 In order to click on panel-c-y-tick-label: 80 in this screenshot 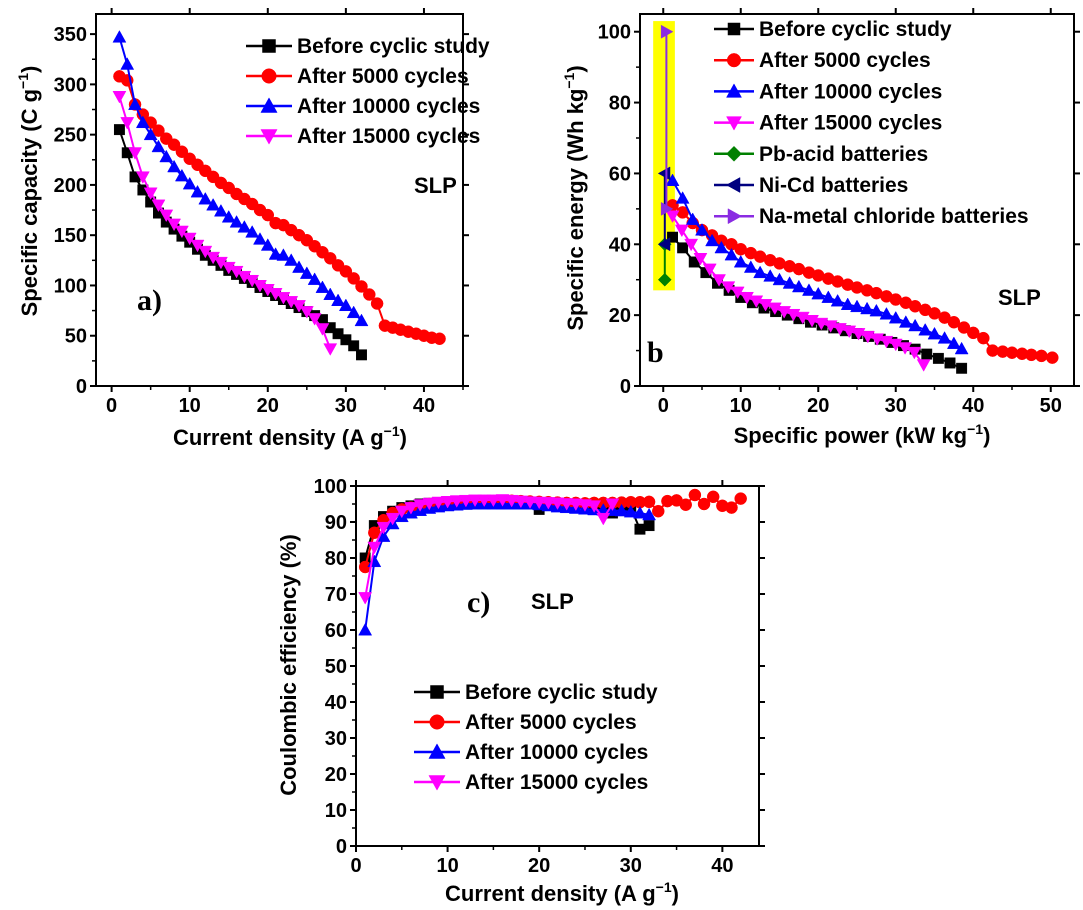, I will do `click(336, 559)`.